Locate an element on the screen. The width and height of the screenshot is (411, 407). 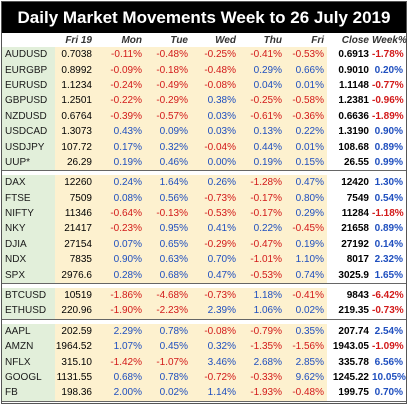
prior-close-cell: 12260 is located at coordinates (75, 183).